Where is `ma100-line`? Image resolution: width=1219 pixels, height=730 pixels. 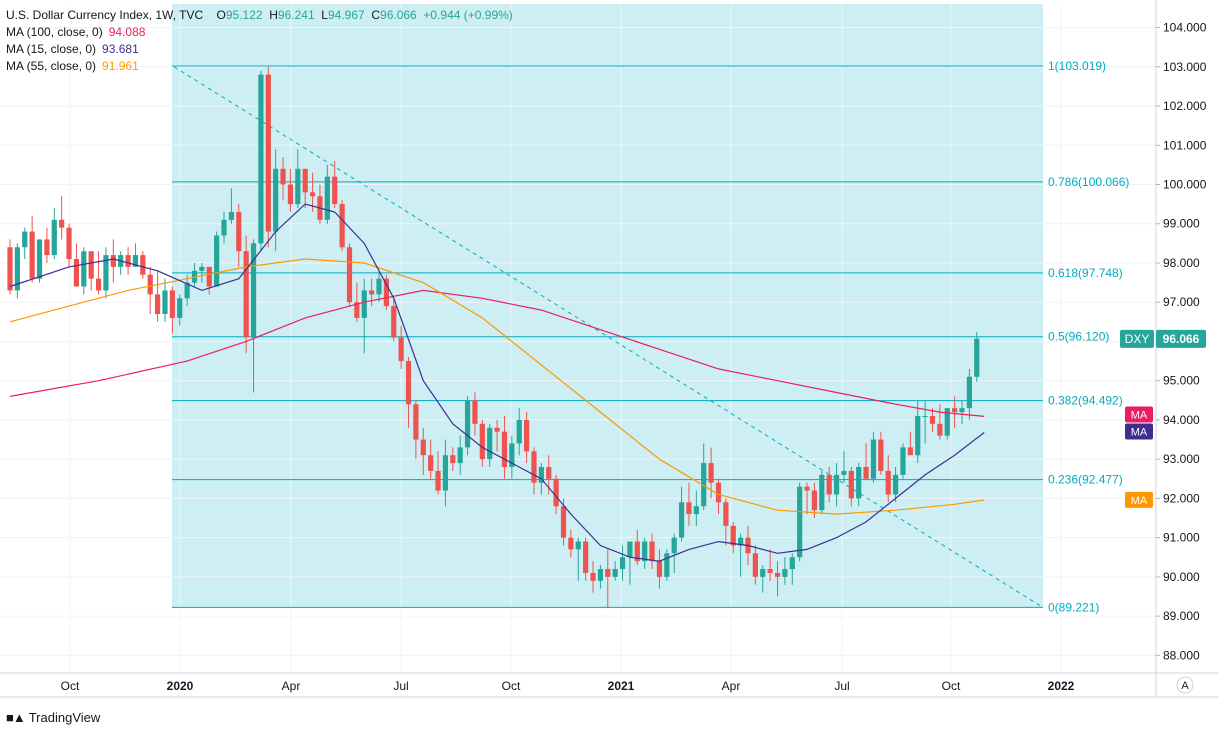
ma100-line is located at coordinates (497, 353).